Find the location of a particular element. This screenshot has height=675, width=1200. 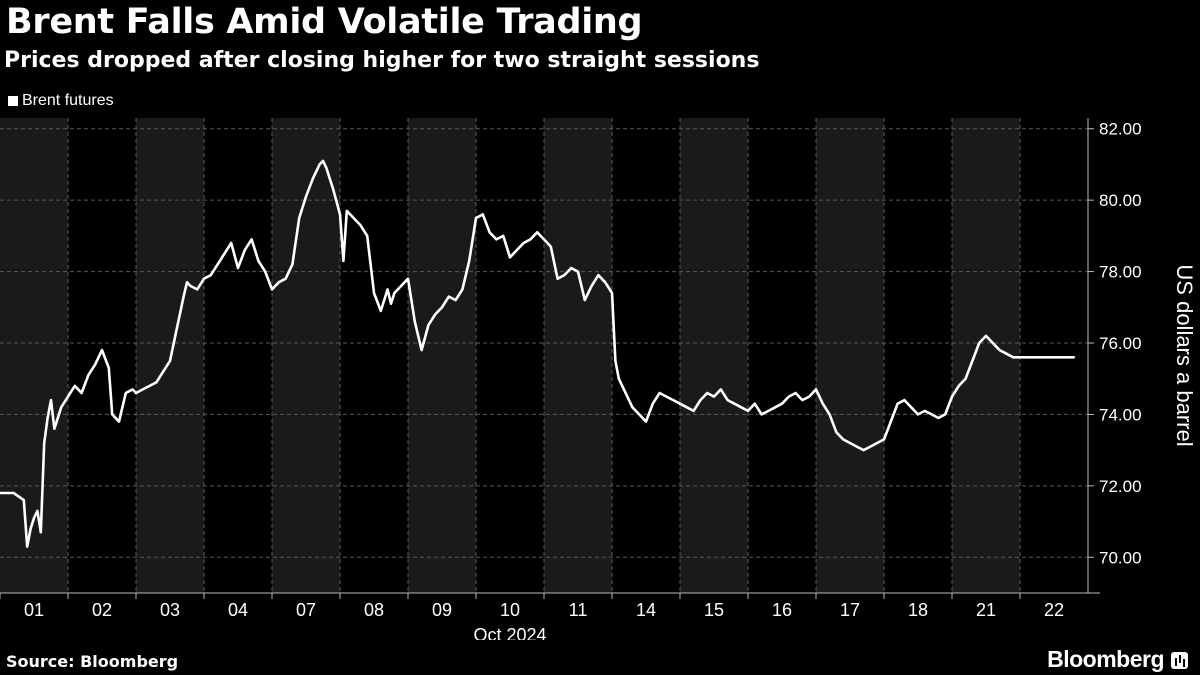

x-tick-label-11: 11 is located at coordinates (578, 610).